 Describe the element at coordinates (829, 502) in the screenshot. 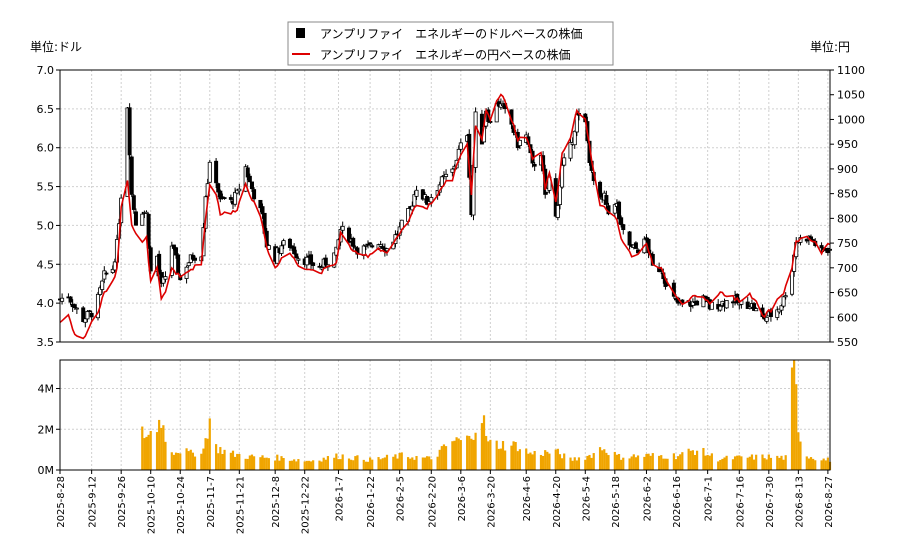

I see `x-tick-label: 2026-8-27` at that location.